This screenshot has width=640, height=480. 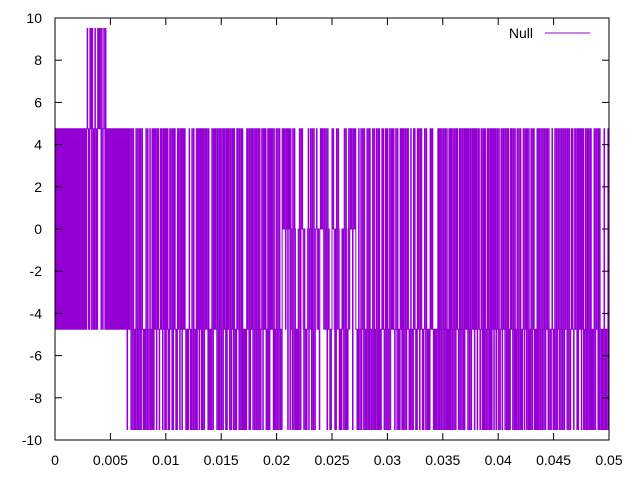 What do you see at coordinates (38, 229) in the screenshot?
I see `y-tick-label: 0` at bounding box center [38, 229].